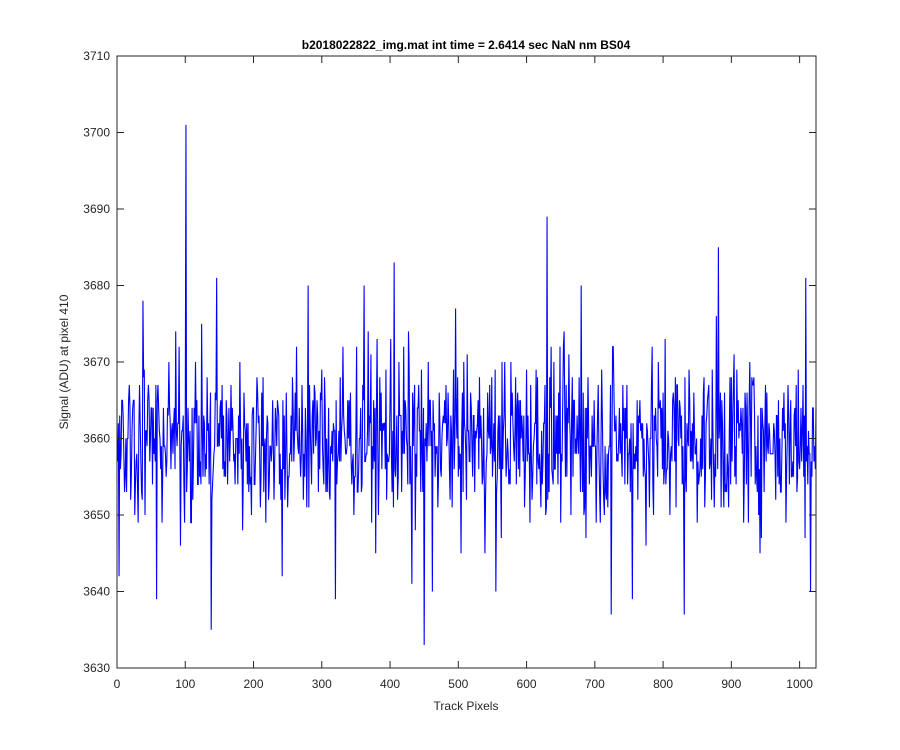  Describe the element at coordinates (527, 684) in the screenshot. I see `x-tick-label: 600` at that location.